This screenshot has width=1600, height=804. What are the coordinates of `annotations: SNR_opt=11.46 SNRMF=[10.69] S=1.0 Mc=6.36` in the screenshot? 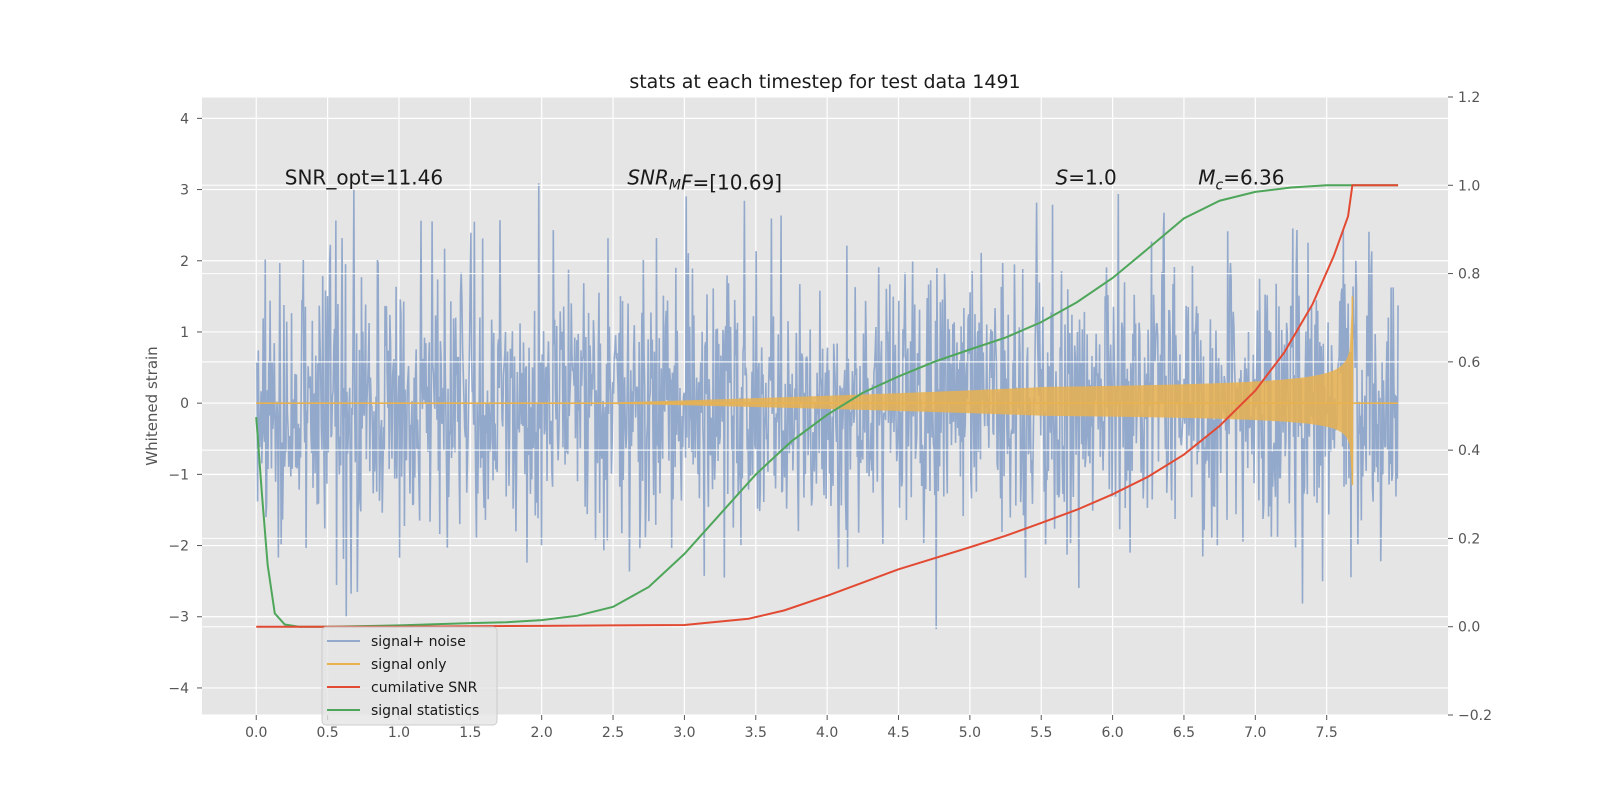 It's located at (785, 180).